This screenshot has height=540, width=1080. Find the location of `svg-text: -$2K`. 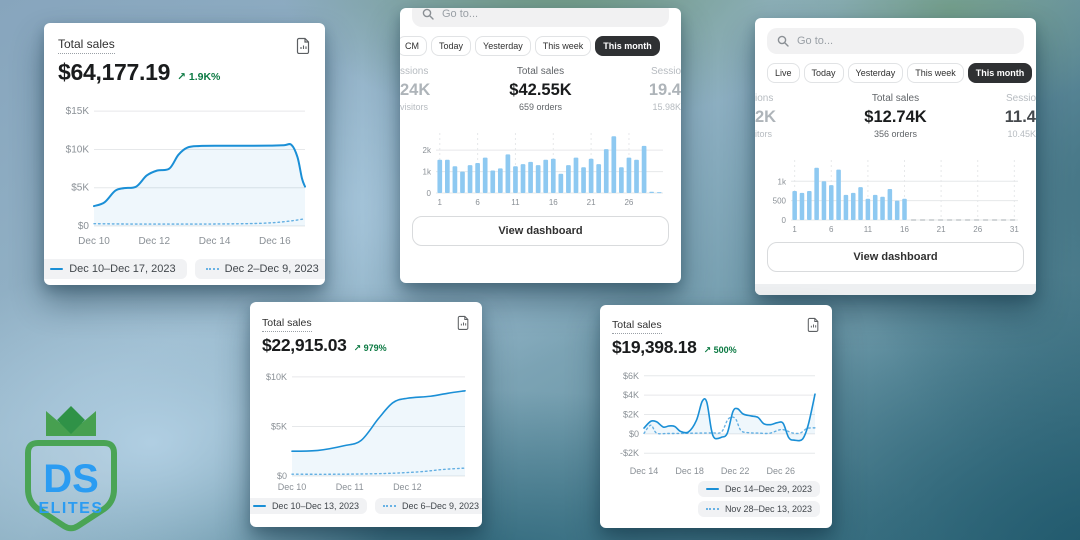

svg-text: -$2K is located at coordinates (629, 453).